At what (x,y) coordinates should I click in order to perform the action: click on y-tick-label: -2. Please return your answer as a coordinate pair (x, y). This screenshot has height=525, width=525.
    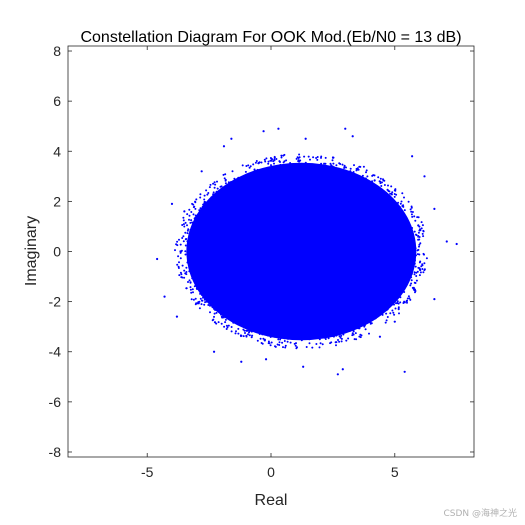
    Looking at the image, I should click on (55, 302).